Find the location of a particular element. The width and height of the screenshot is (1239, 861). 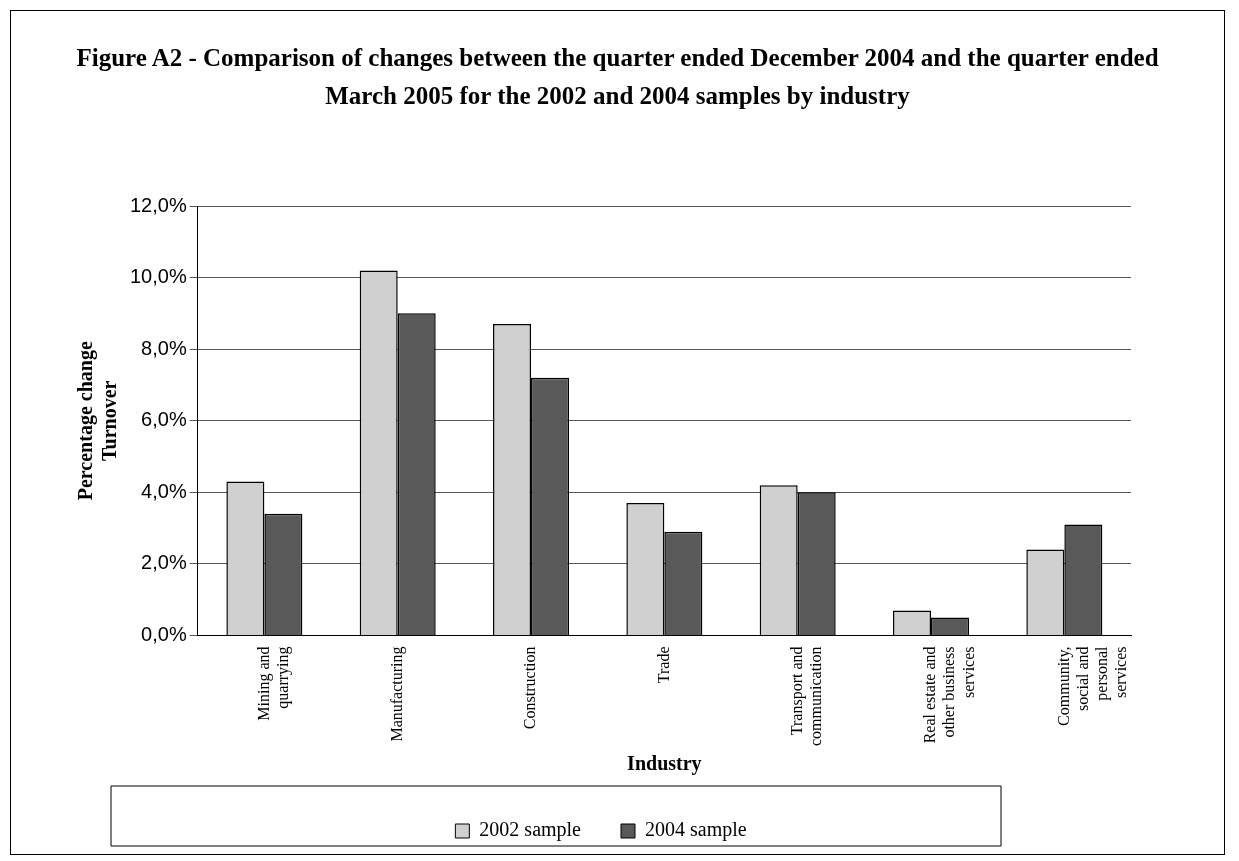

legend-label: 2002 sample is located at coordinates (530, 830).